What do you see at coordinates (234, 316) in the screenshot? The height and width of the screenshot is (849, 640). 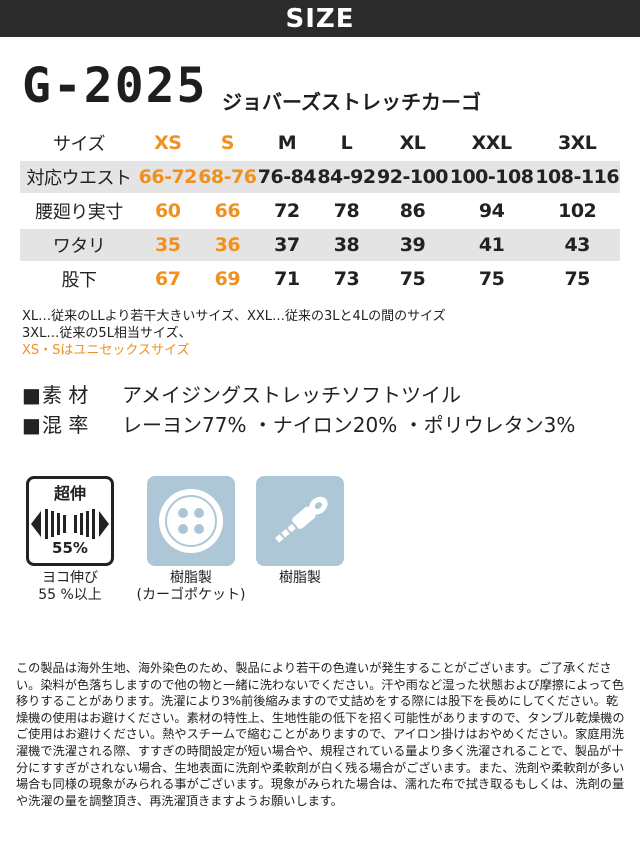 I see `note-line-1: XL…従来のLLより若干大きいサイズ、XXL…従来の3Lと4Lの間のサイズ` at bounding box center [234, 316].